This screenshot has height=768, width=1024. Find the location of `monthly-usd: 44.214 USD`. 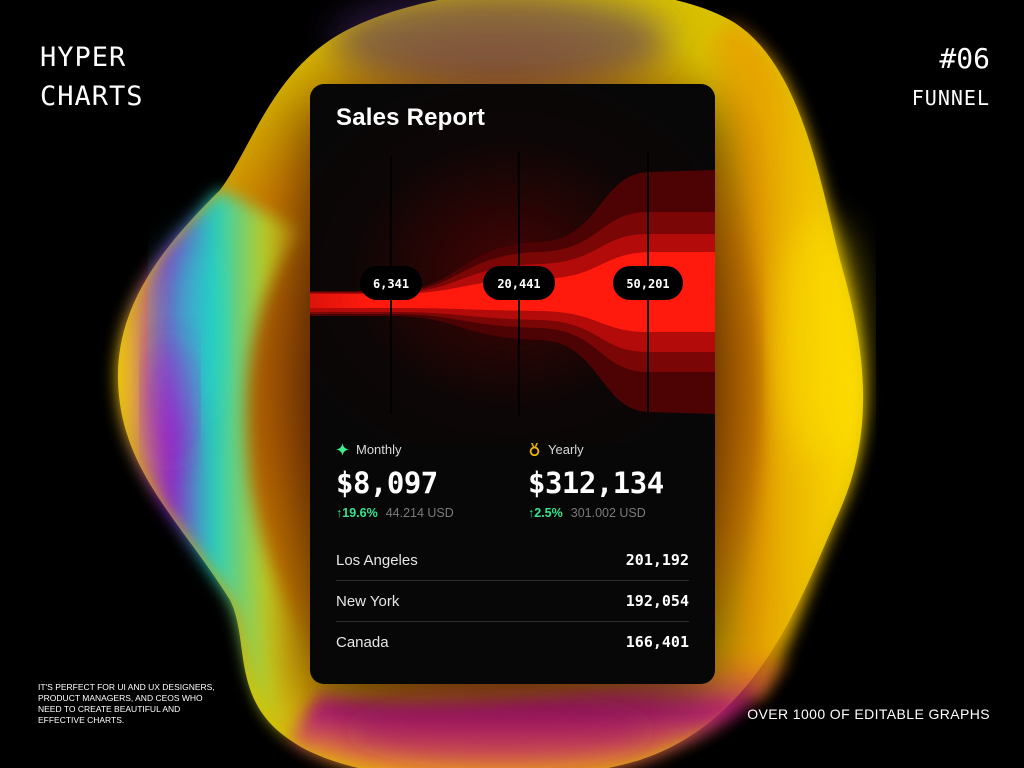

monthly-usd: 44.214 USD is located at coordinates (419, 513).